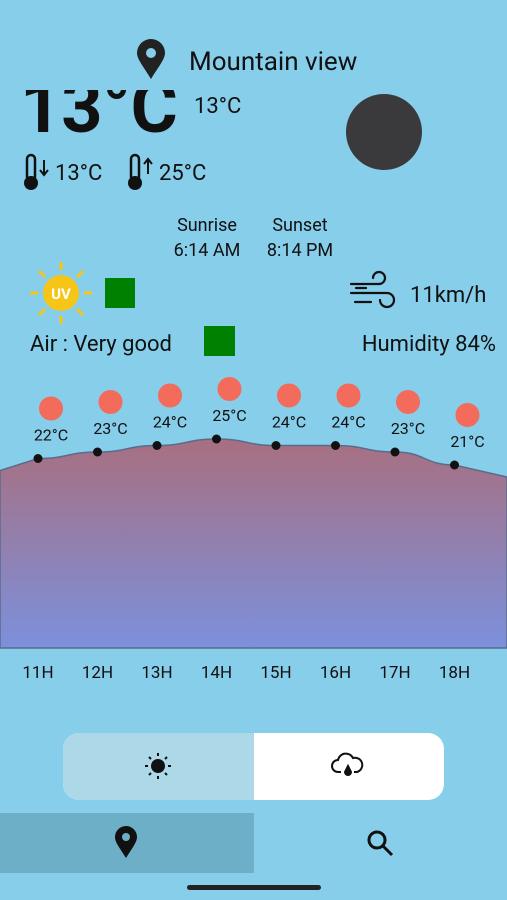 The image size is (507, 900). What do you see at coordinates (300, 250) in the screenshot?
I see `sunset-time: 8:14 PM` at bounding box center [300, 250].